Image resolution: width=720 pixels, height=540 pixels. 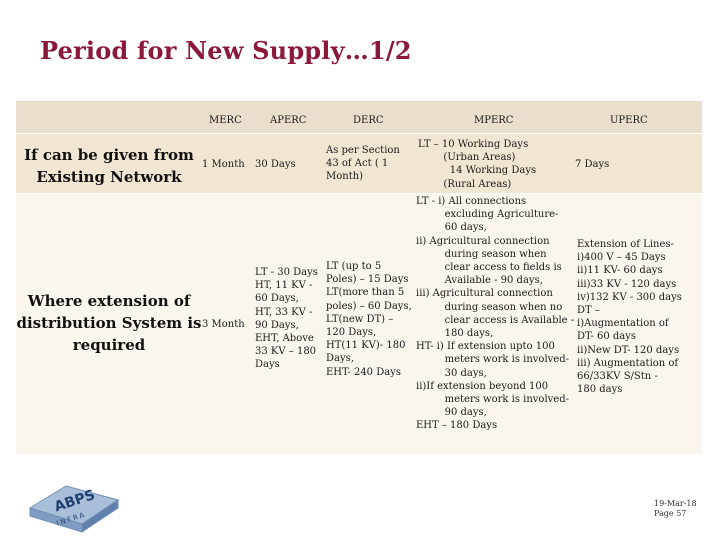 I want to click on cell-merc-existing: 1 Month, so click(x=223, y=164).